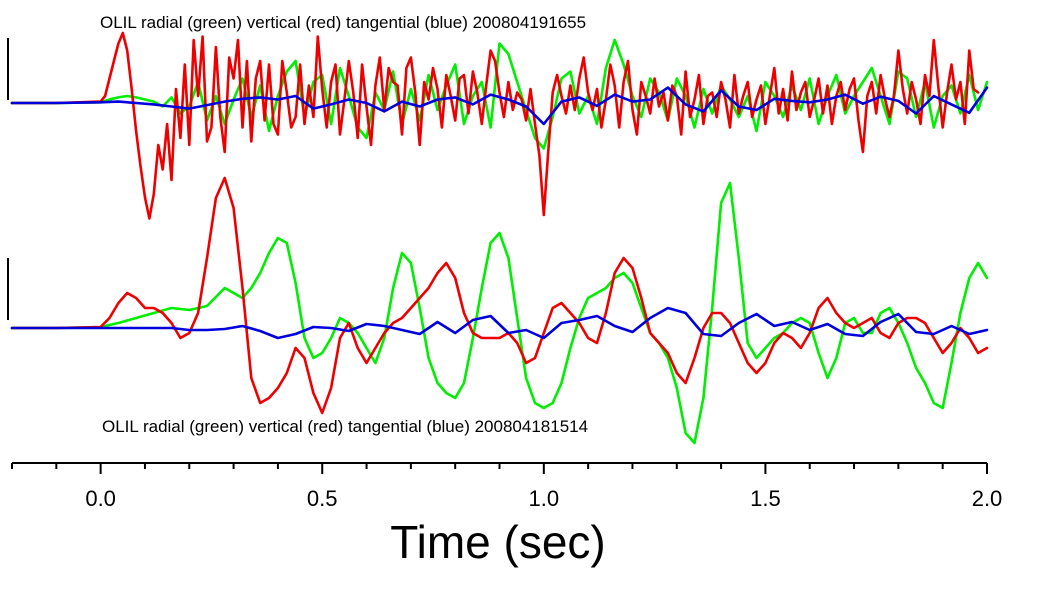 This screenshot has height=595, width=1044. I want to click on x-tick-label: 2.0, so click(987, 498).